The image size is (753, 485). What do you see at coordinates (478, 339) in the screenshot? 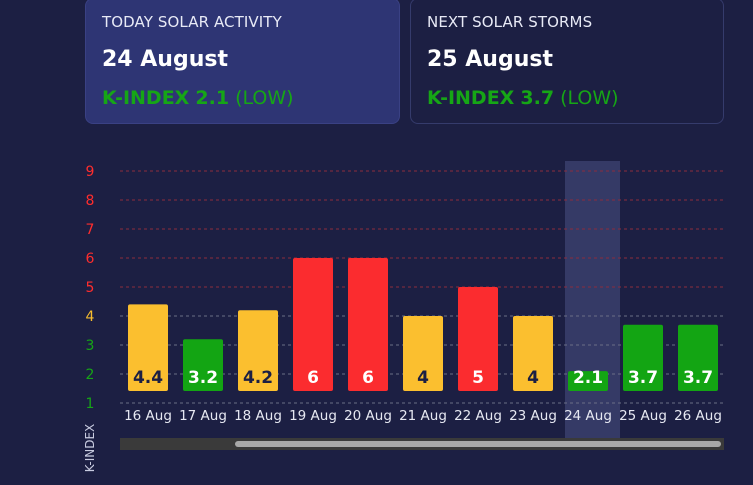
I see `bar-22-aug` at bounding box center [478, 339].